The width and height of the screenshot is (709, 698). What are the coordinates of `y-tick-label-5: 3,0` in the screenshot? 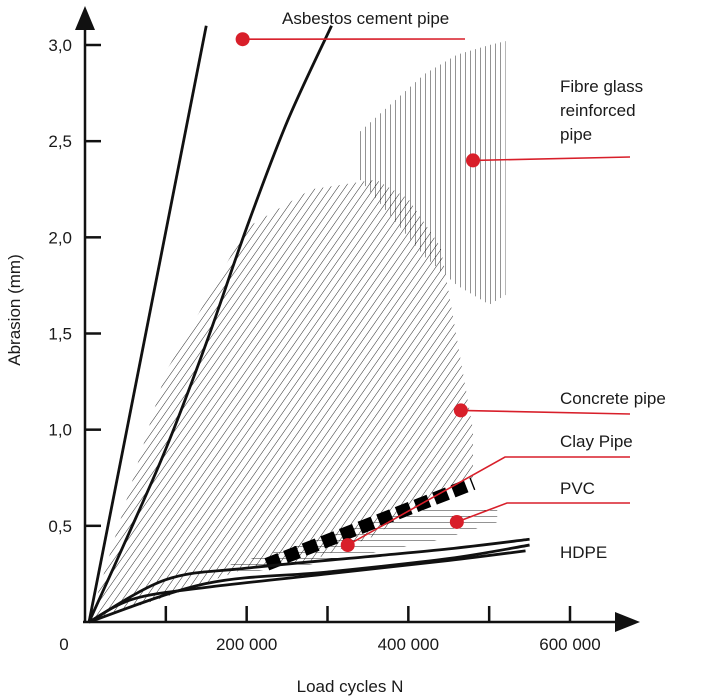 It's located at (60, 45).